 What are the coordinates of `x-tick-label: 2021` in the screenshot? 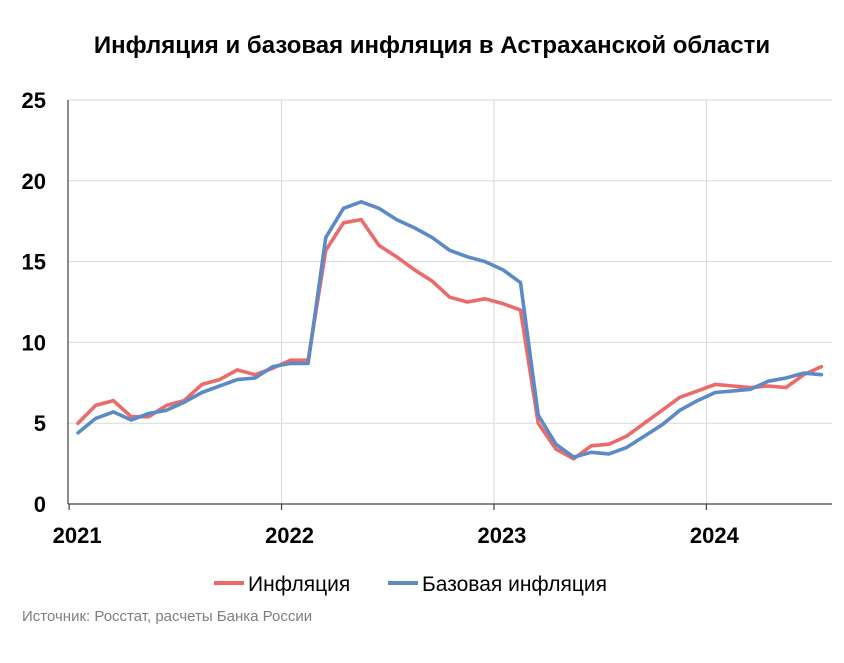 It's located at (77, 535).